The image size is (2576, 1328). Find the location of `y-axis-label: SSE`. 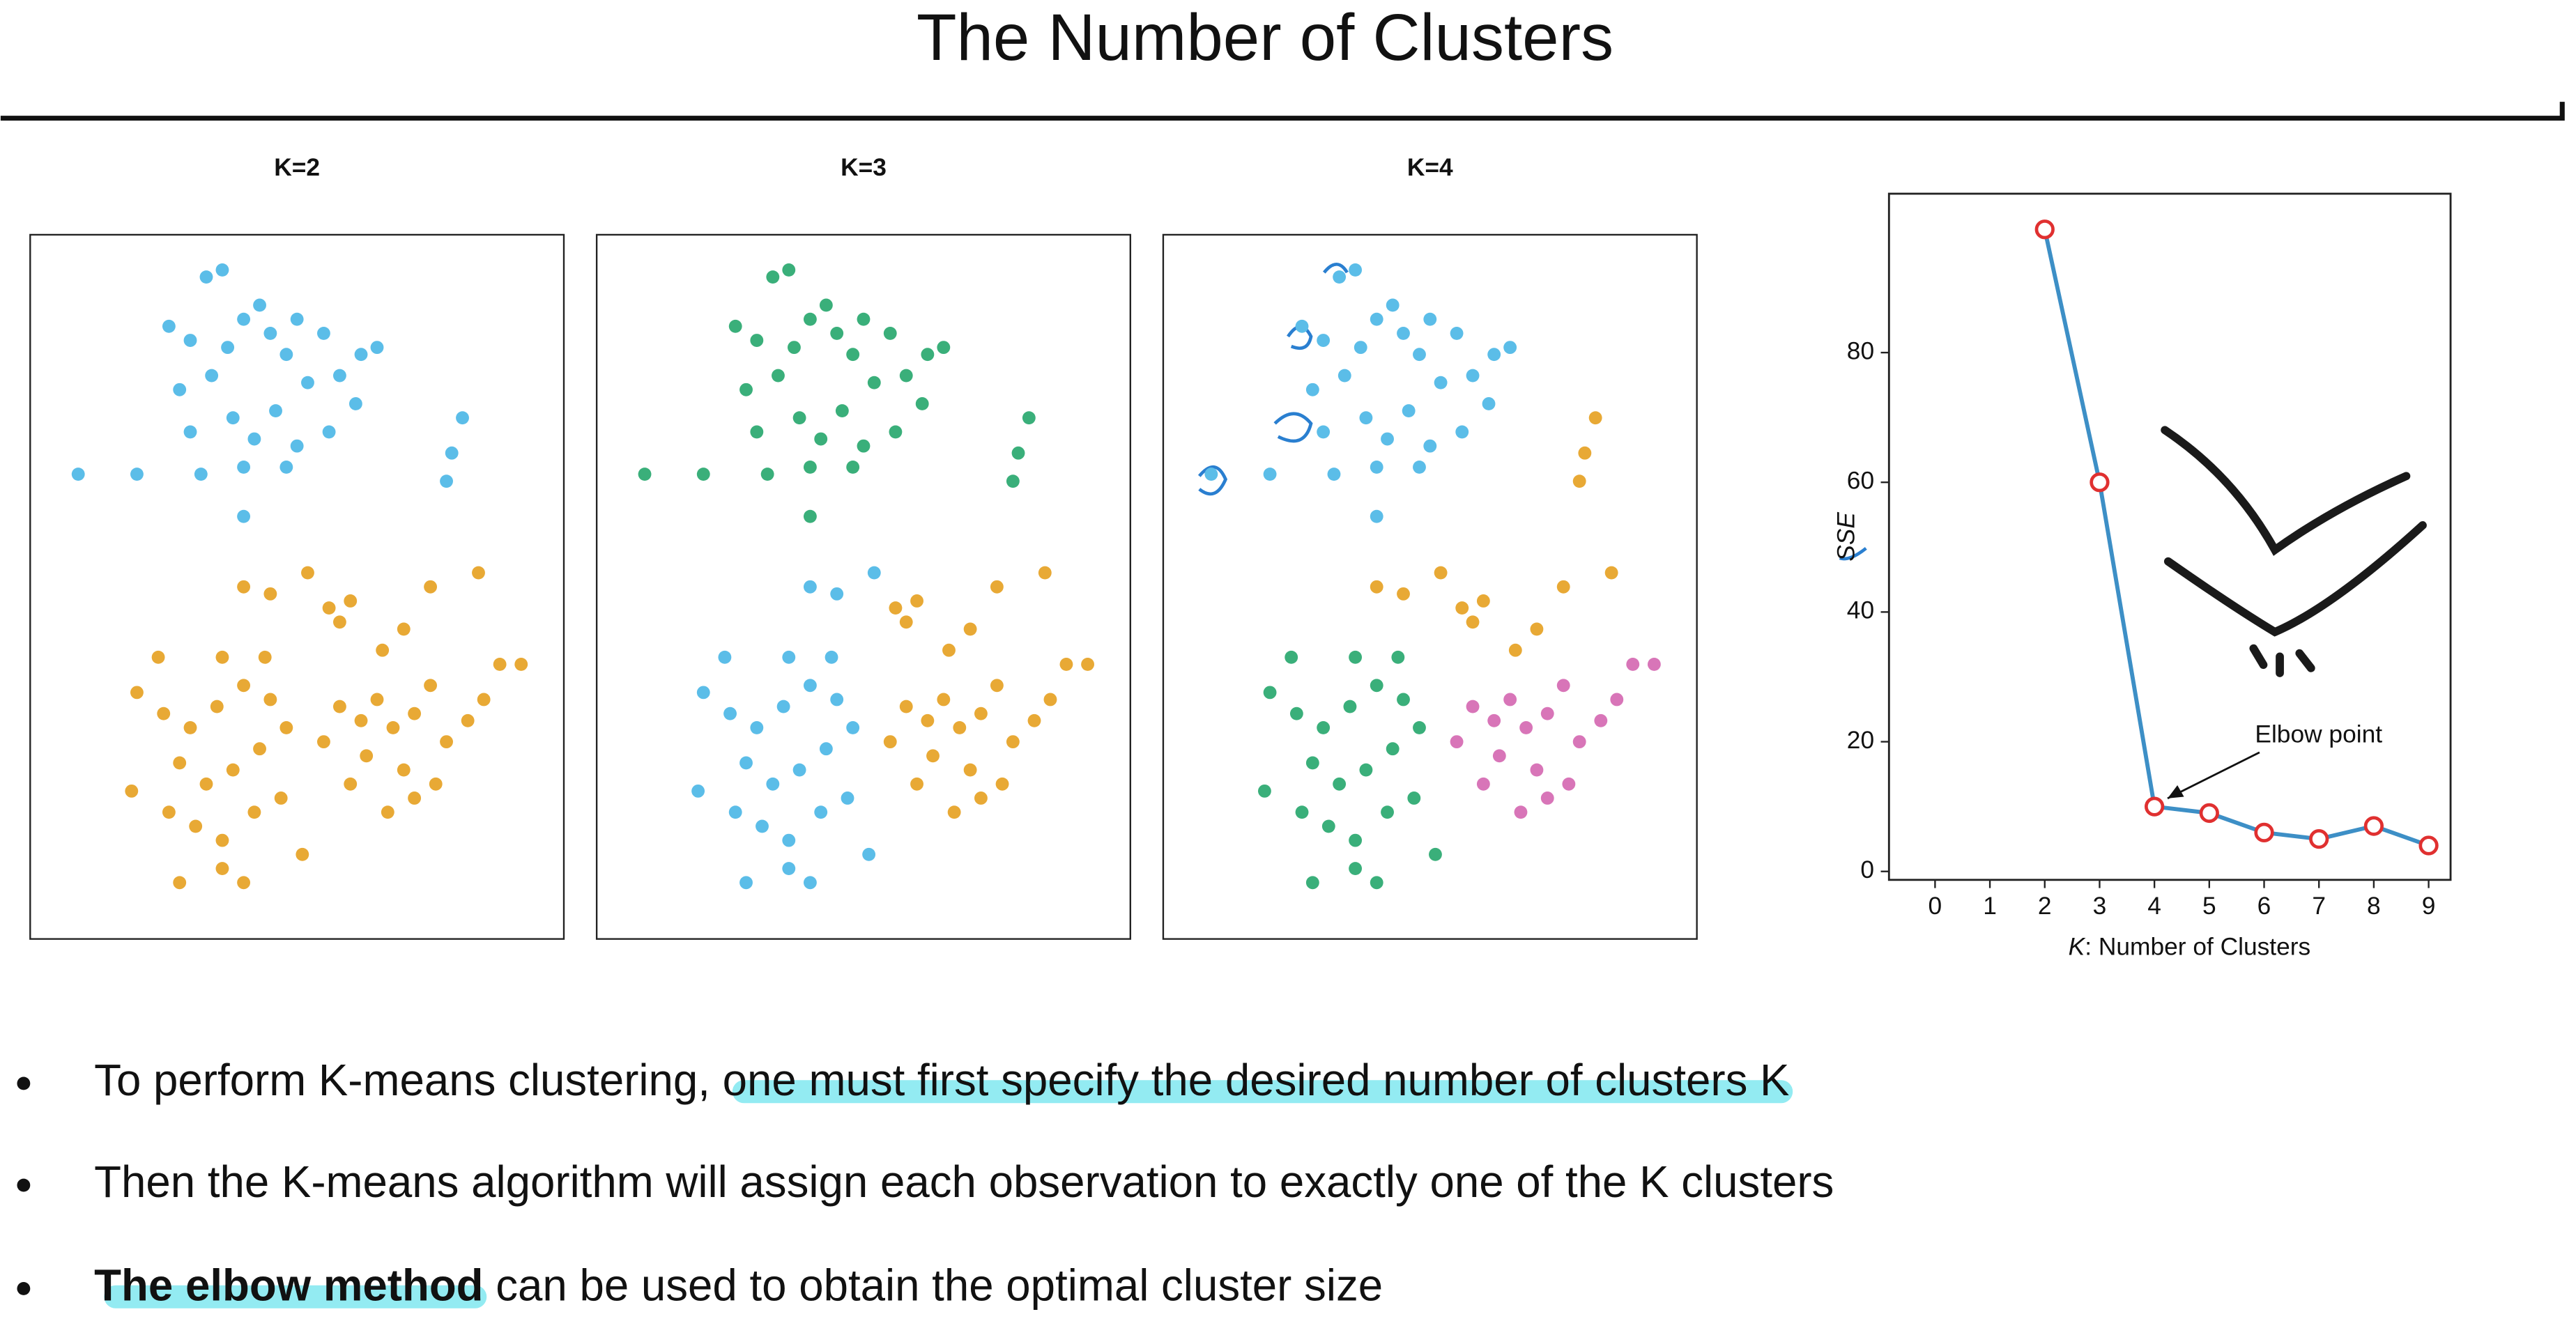

y-axis-label: SSE is located at coordinates (1846, 537).